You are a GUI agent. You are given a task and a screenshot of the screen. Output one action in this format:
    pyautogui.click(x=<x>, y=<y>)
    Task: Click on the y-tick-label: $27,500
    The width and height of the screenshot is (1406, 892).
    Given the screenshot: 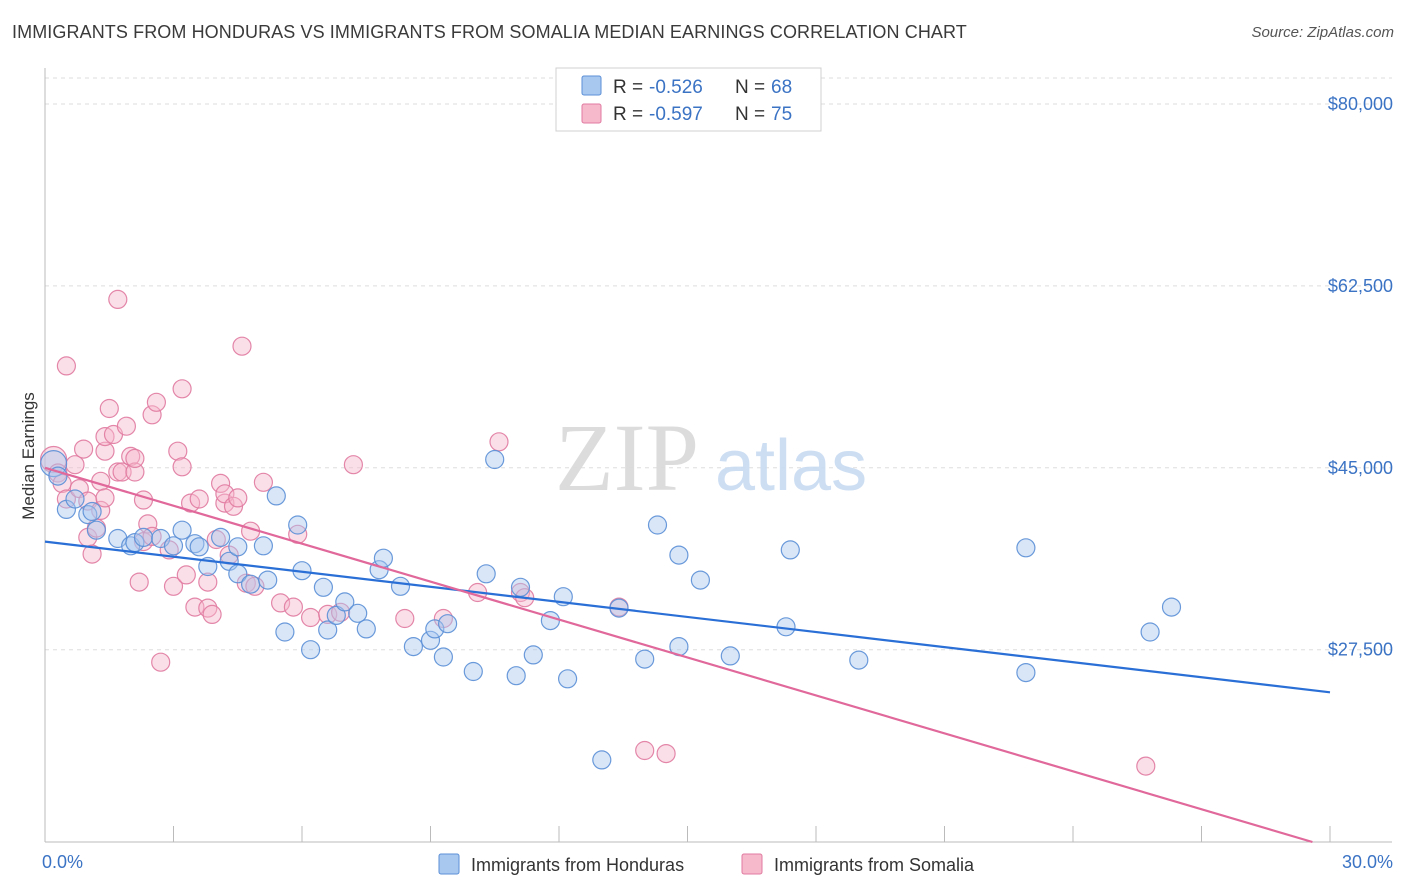 What is the action you would take?
    pyautogui.click(x=1360, y=650)
    